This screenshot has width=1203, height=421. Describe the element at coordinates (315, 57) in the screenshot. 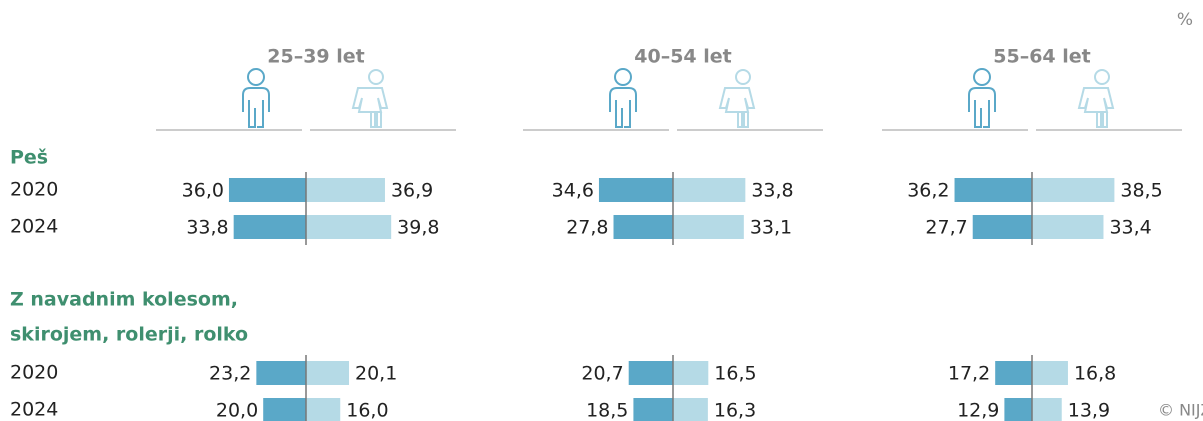

I see `group-title: 25–39 let` at that location.